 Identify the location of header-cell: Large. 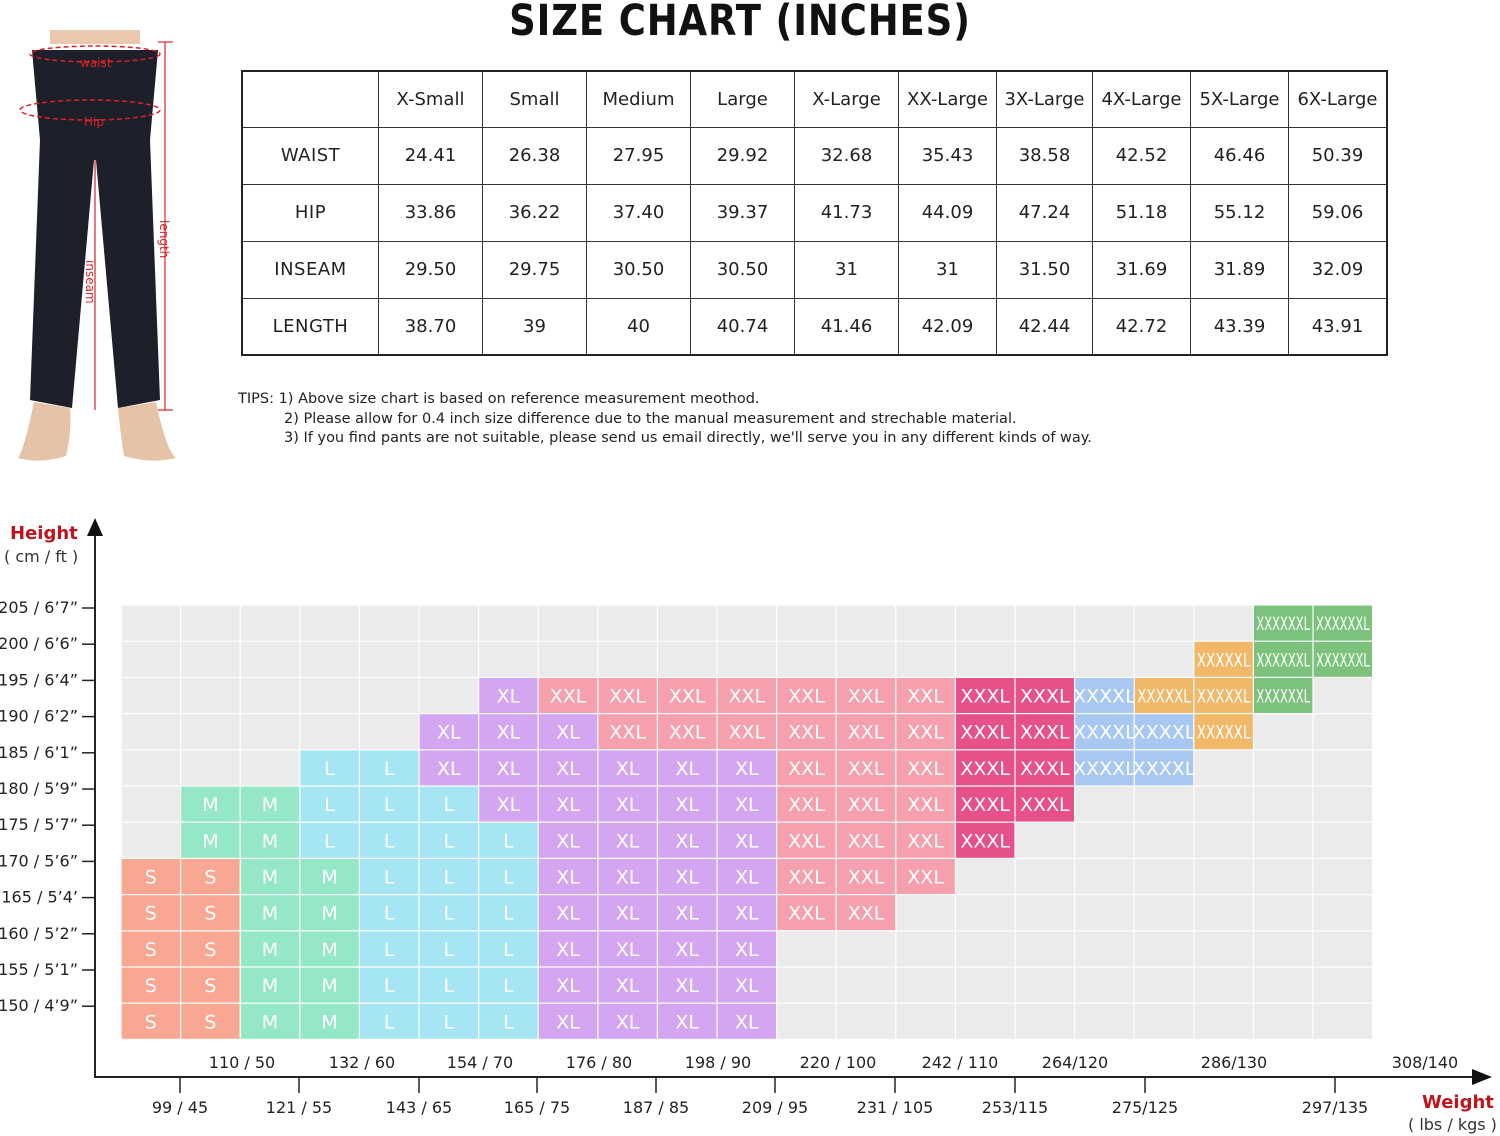
(742, 99).